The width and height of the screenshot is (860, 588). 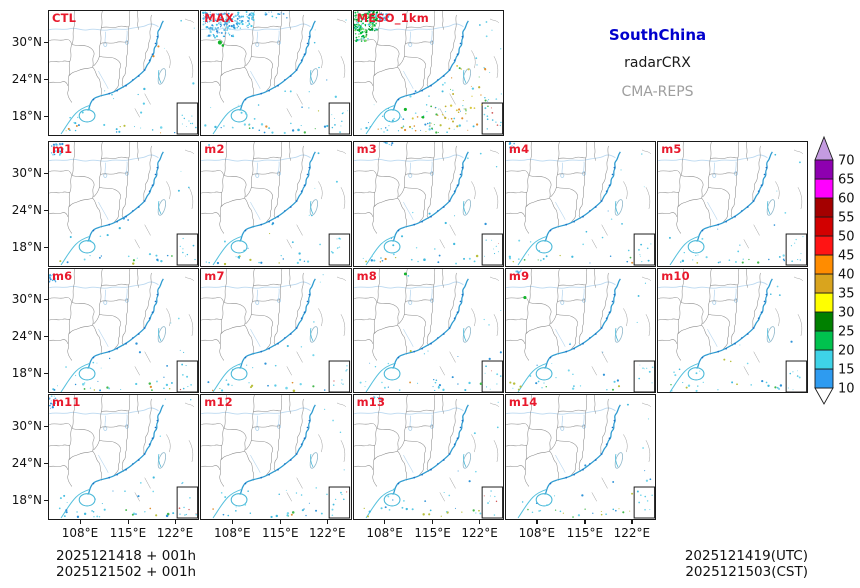 What do you see at coordinates (846, 389) in the screenshot?
I see `colorbar-tick-label: 10` at bounding box center [846, 389].